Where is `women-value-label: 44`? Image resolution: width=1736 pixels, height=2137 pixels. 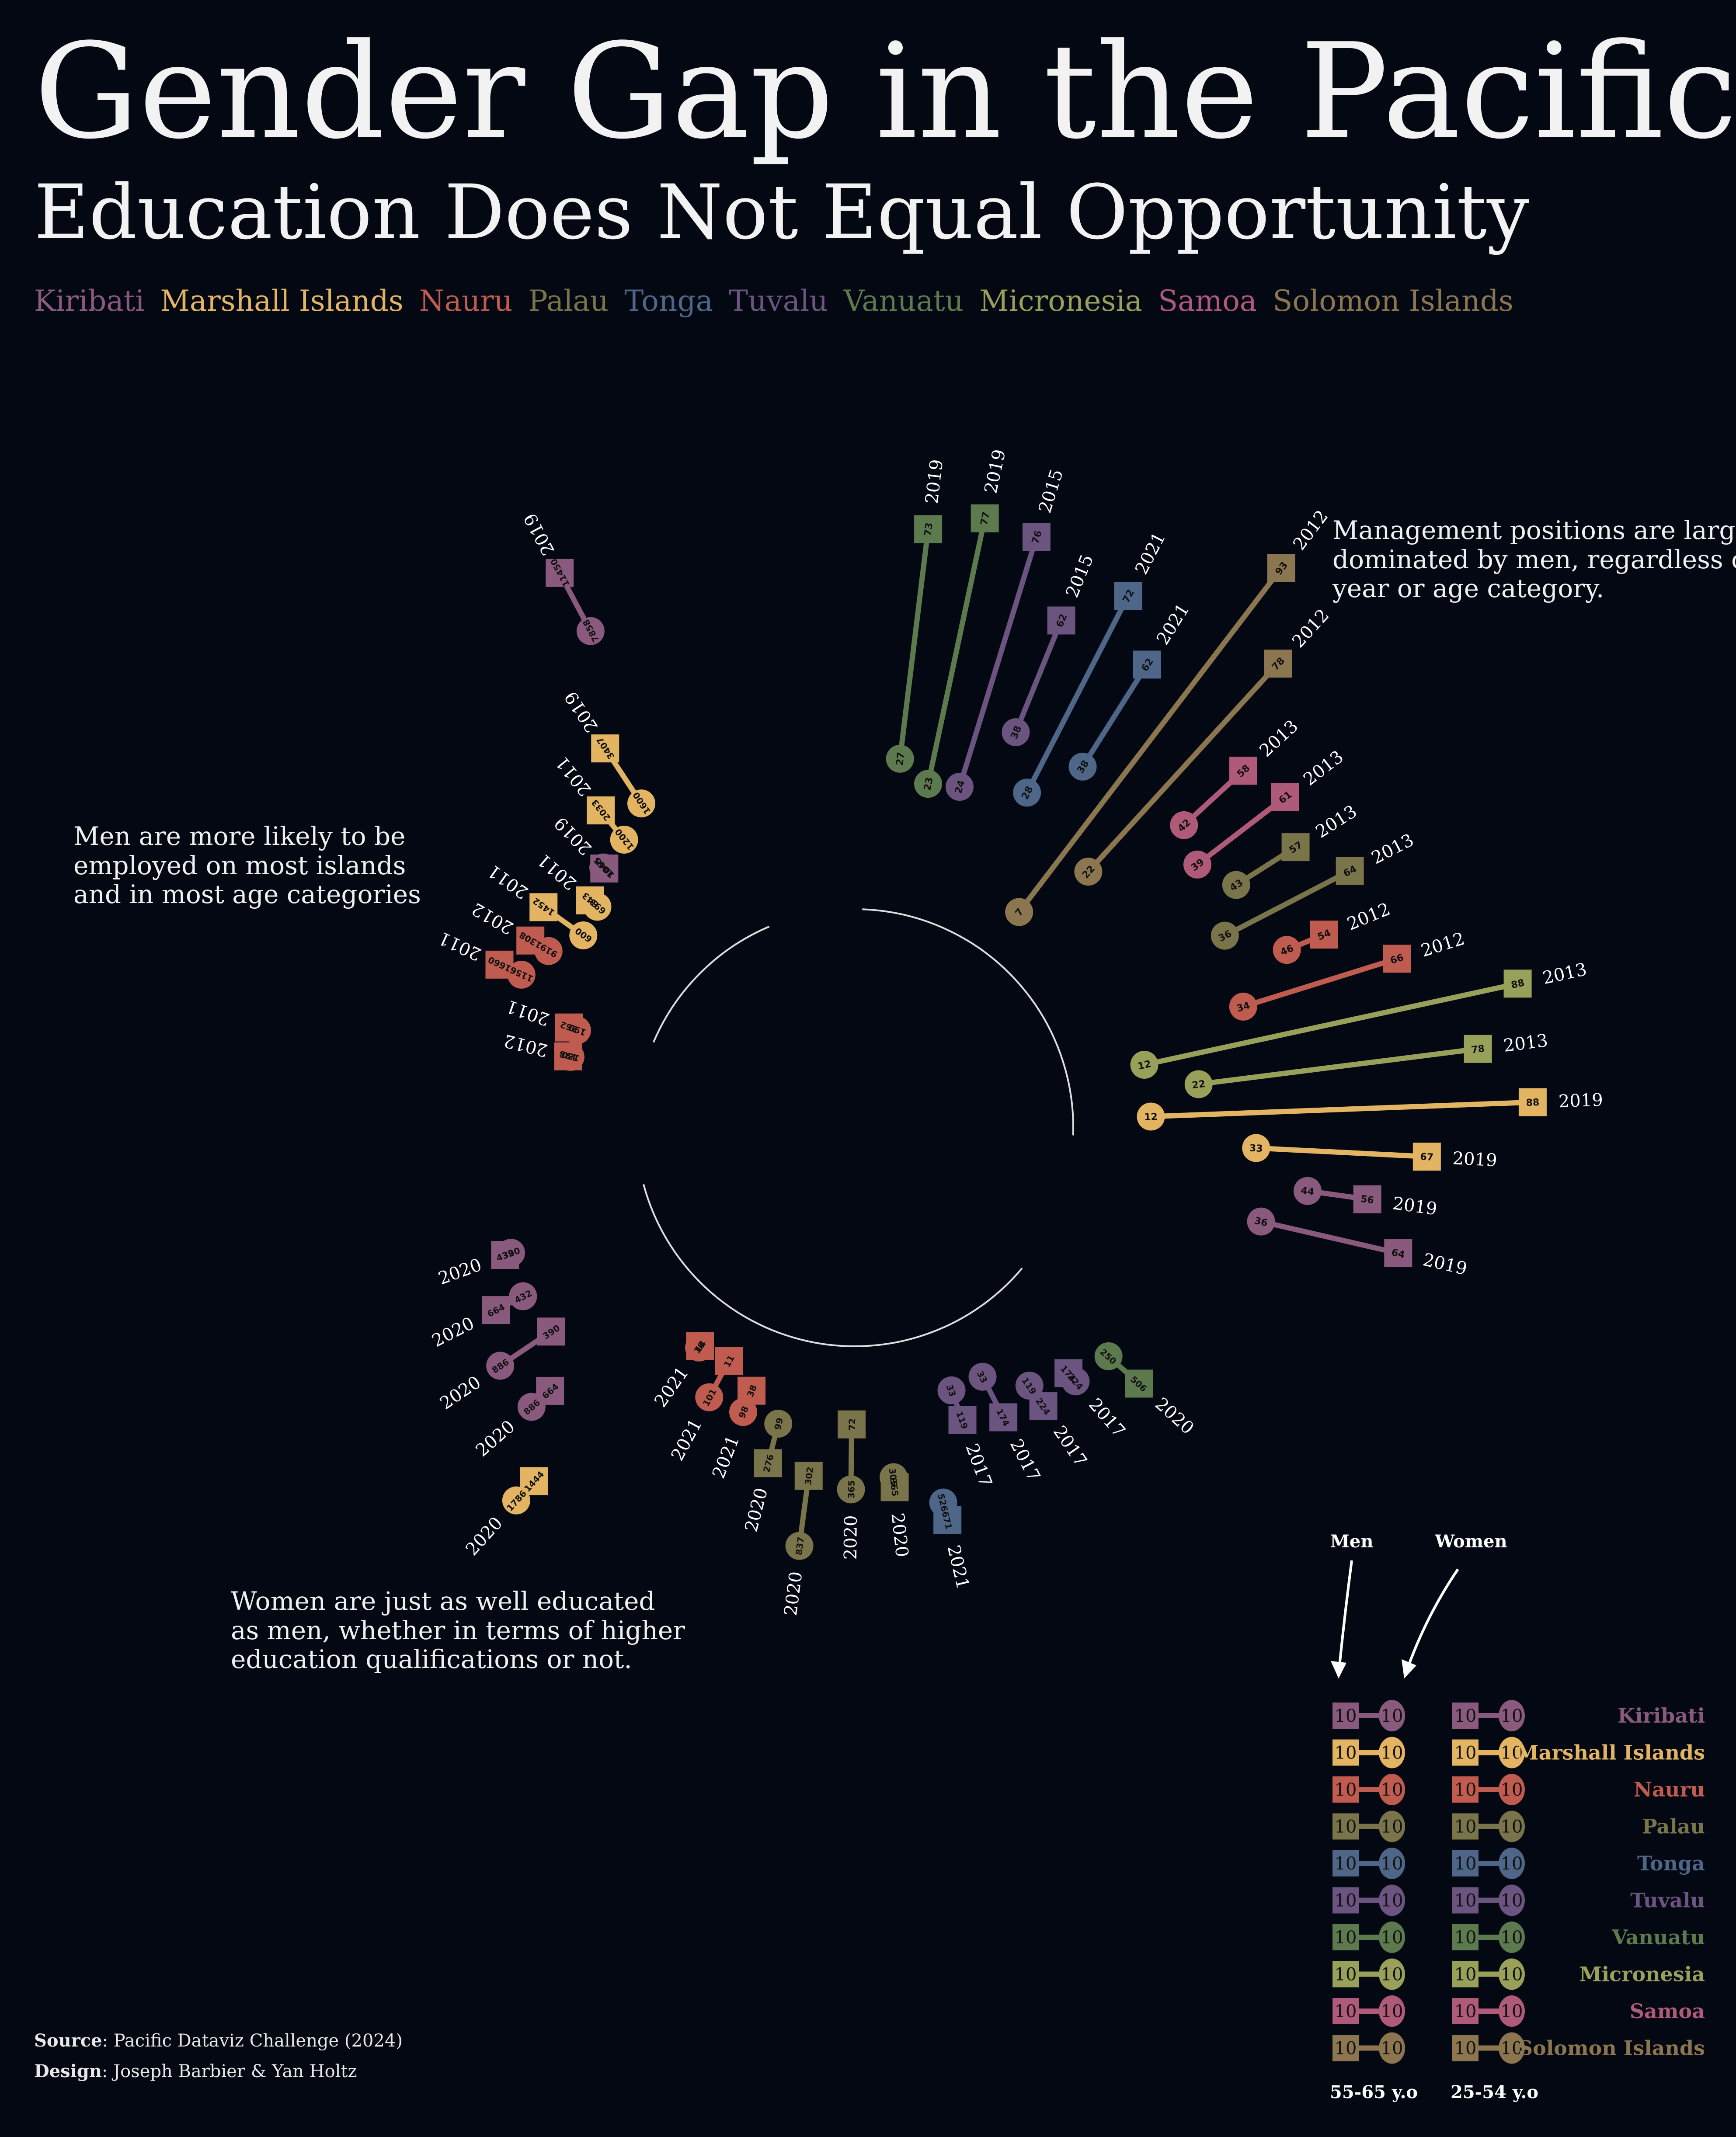
women-value-label: 44 is located at coordinates (1307, 1191).